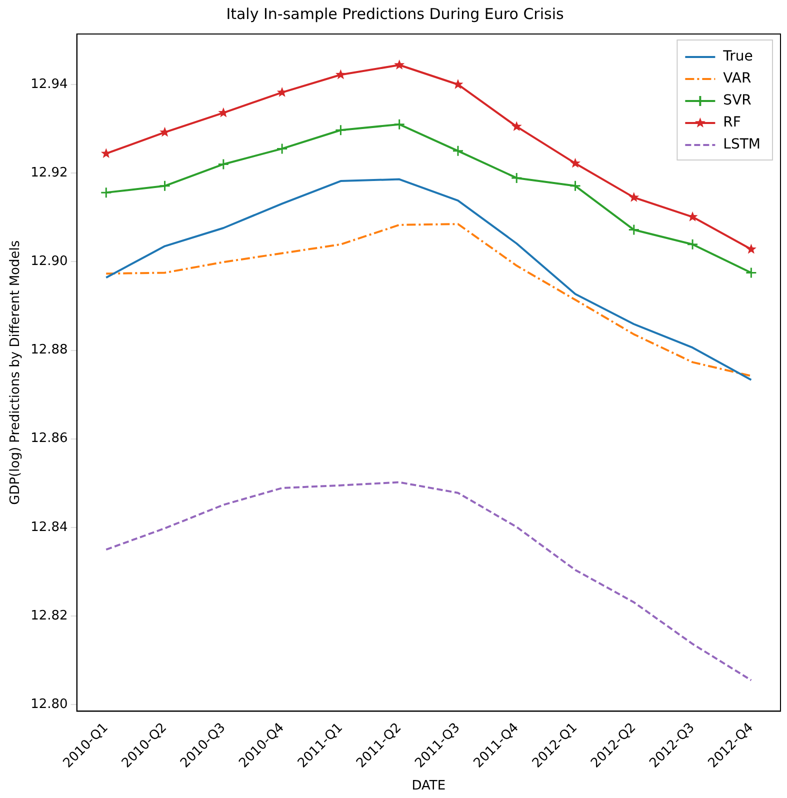 The image size is (787, 798). I want to click on legend-label: True, so click(737, 56).